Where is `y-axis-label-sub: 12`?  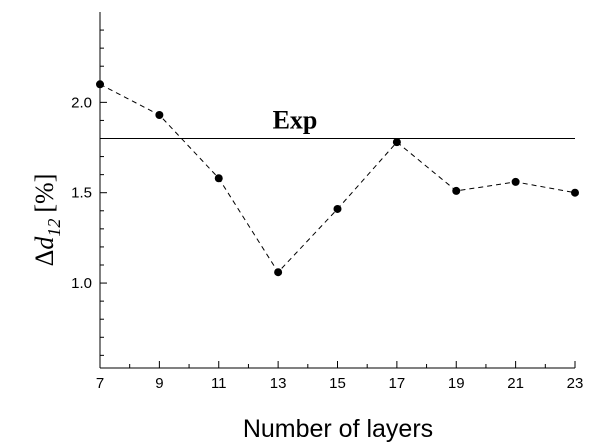
y-axis-label-sub: 12 is located at coordinates (54, 228).